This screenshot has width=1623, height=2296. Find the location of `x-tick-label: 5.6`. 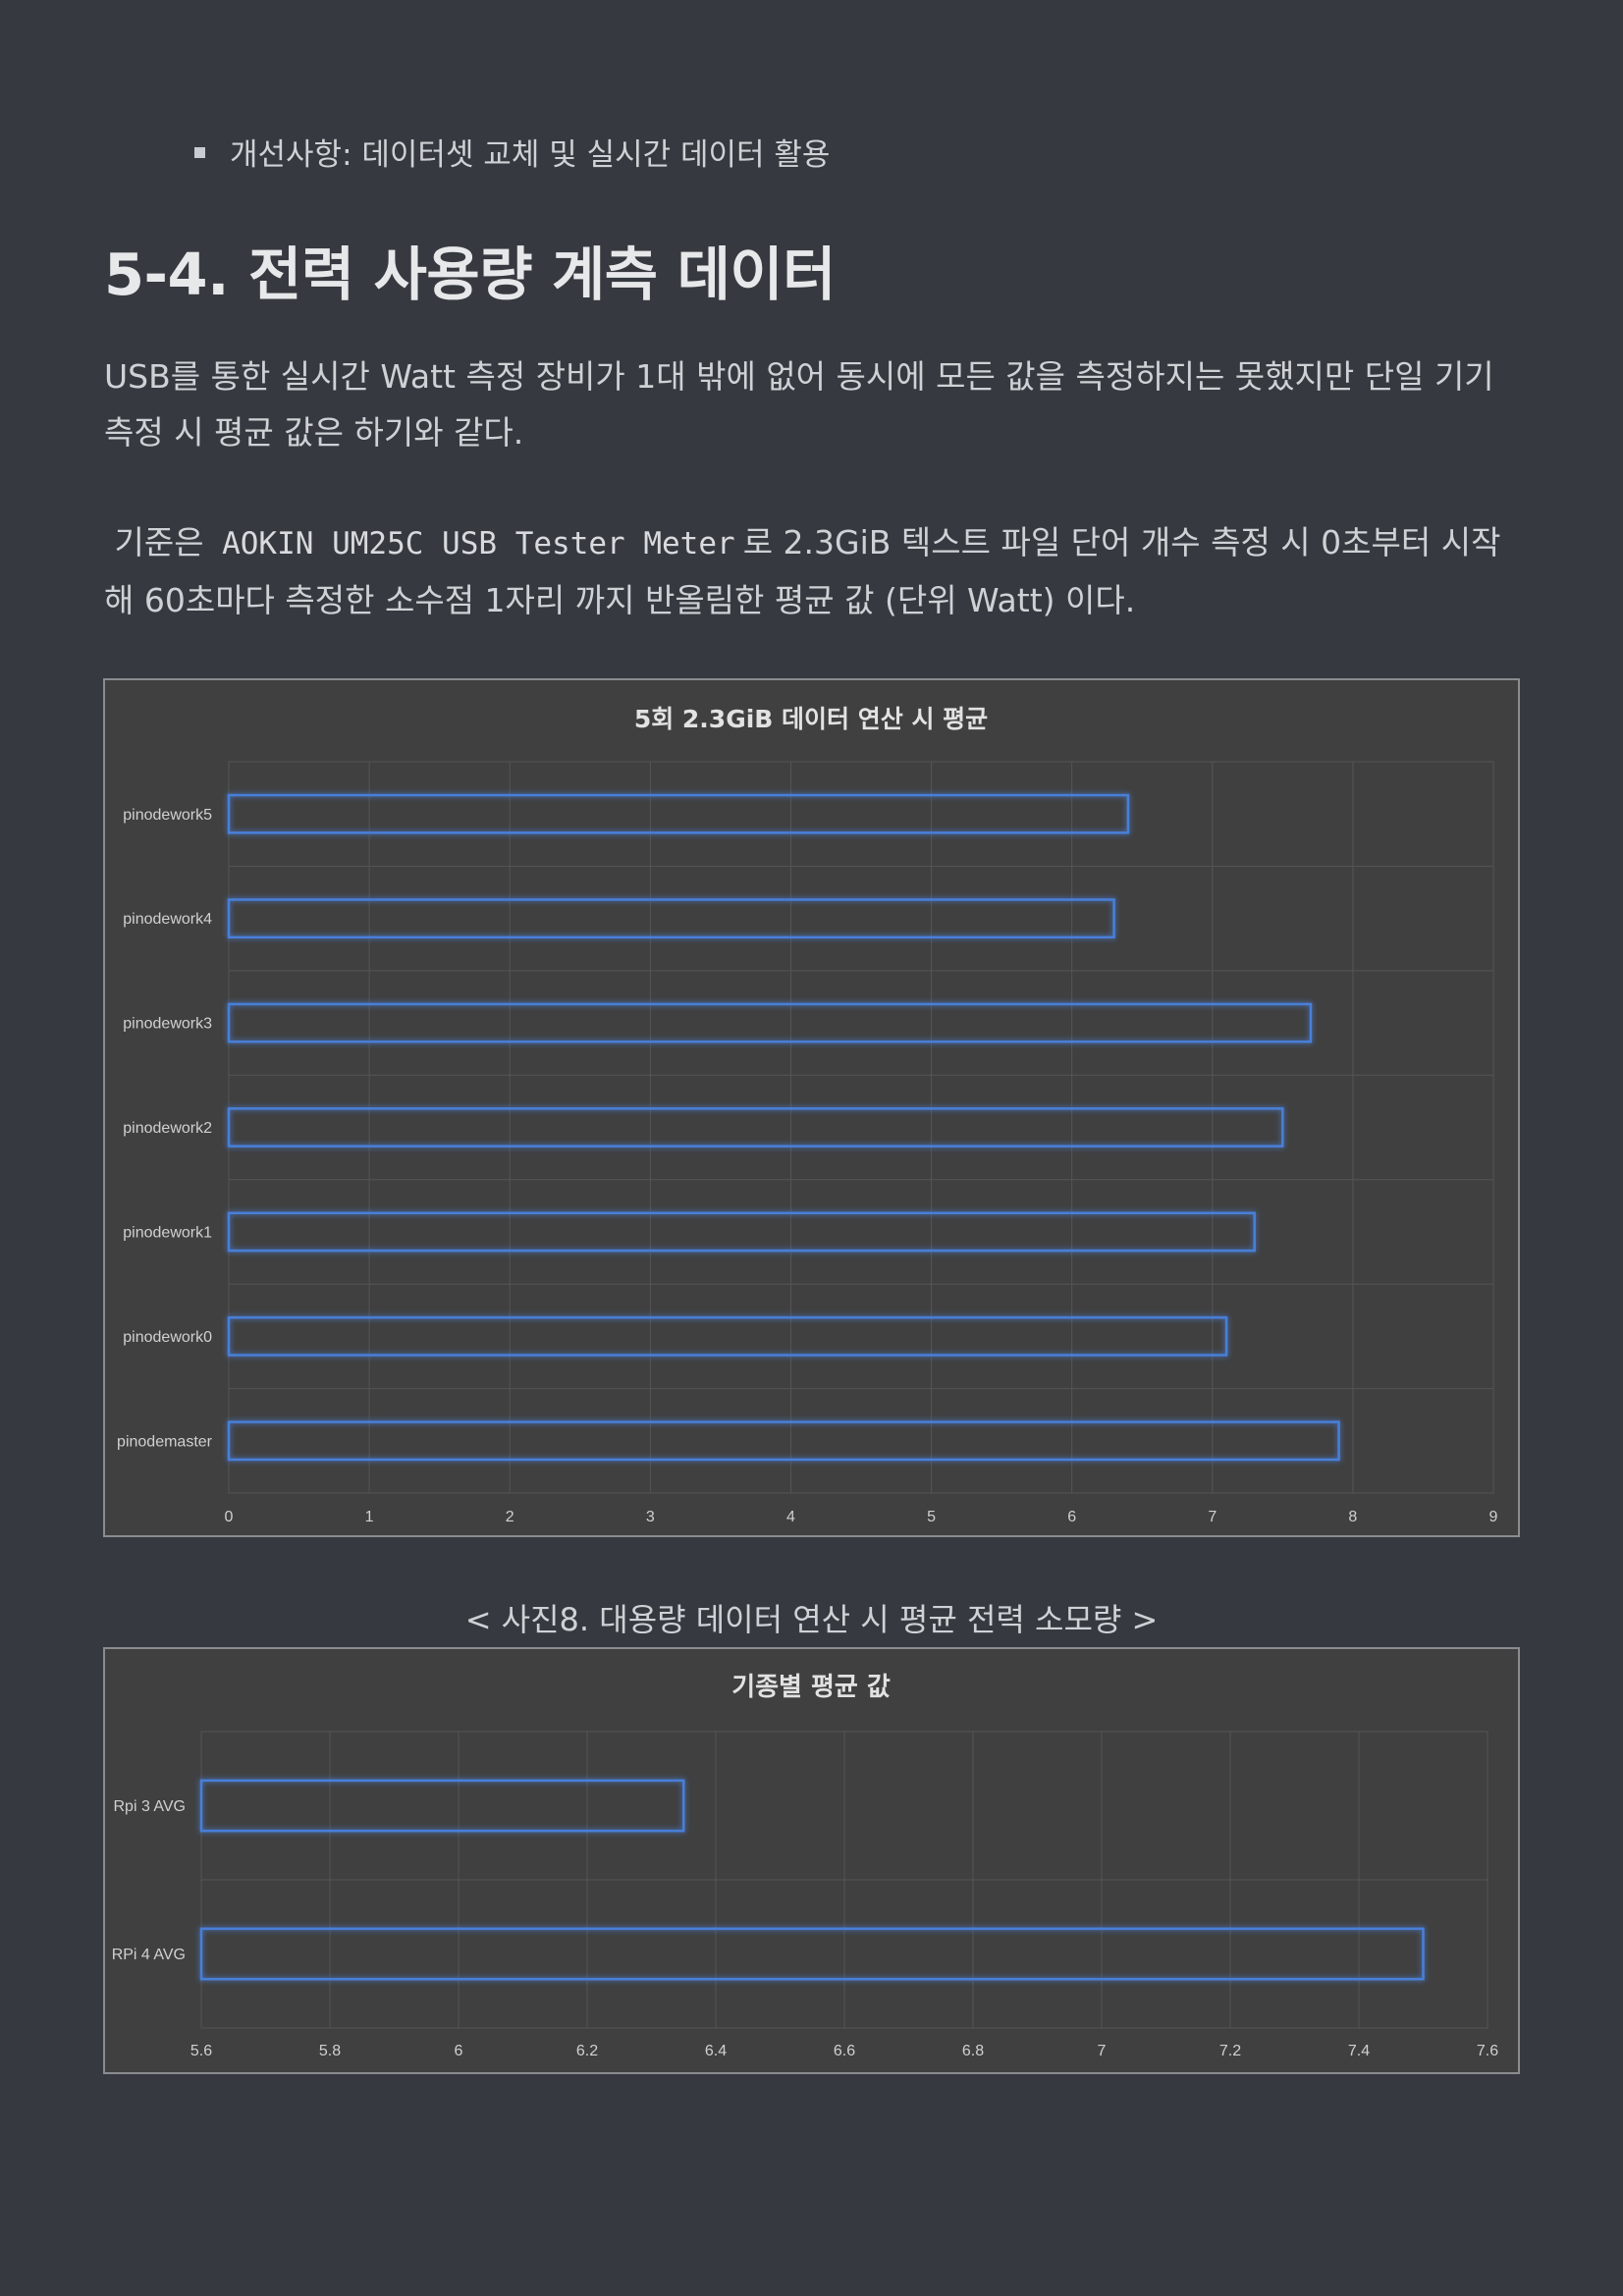

x-tick-label: 5.6 is located at coordinates (201, 2051).